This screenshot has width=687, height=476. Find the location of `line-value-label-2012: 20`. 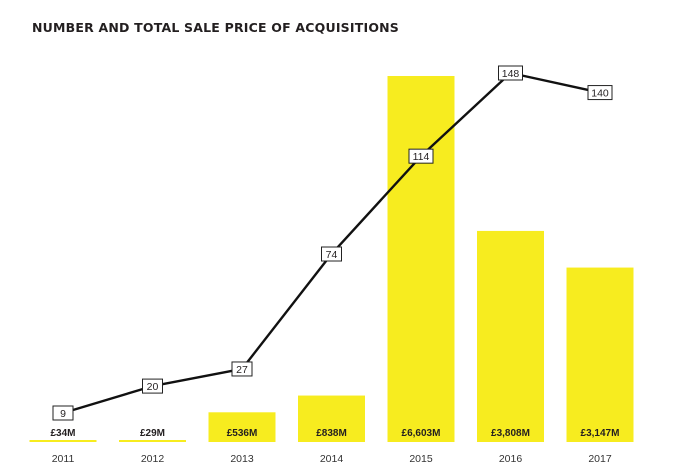

line-value-label-2012: 20 is located at coordinates (153, 387).